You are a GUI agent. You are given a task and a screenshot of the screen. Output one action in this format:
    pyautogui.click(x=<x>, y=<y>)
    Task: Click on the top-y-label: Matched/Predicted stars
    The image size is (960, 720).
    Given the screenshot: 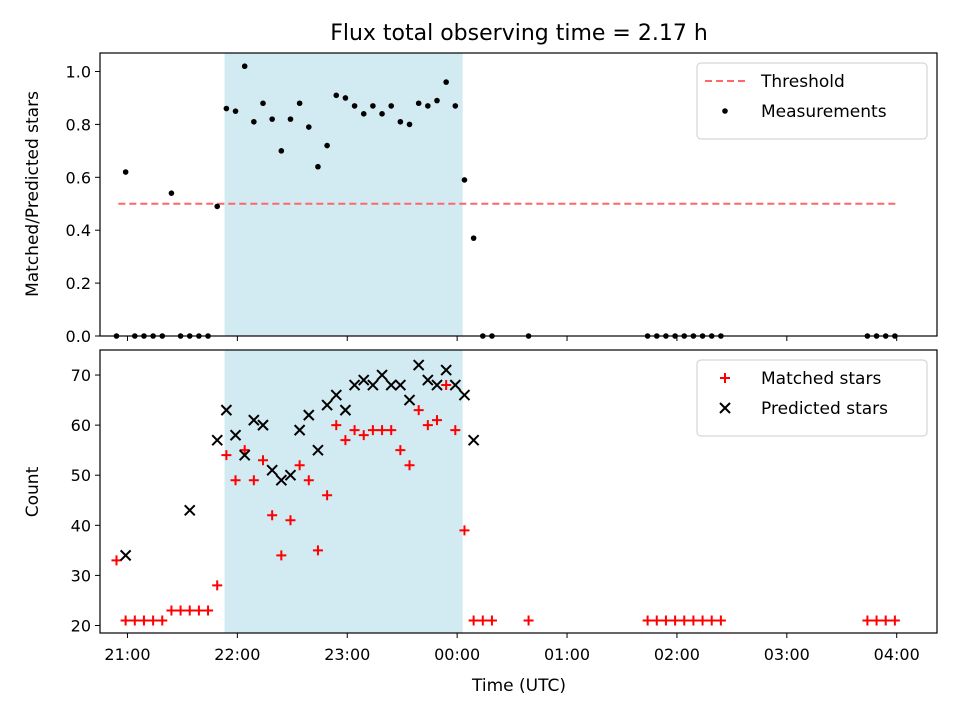 What is the action you would take?
    pyautogui.click(x=33, y=194)
    